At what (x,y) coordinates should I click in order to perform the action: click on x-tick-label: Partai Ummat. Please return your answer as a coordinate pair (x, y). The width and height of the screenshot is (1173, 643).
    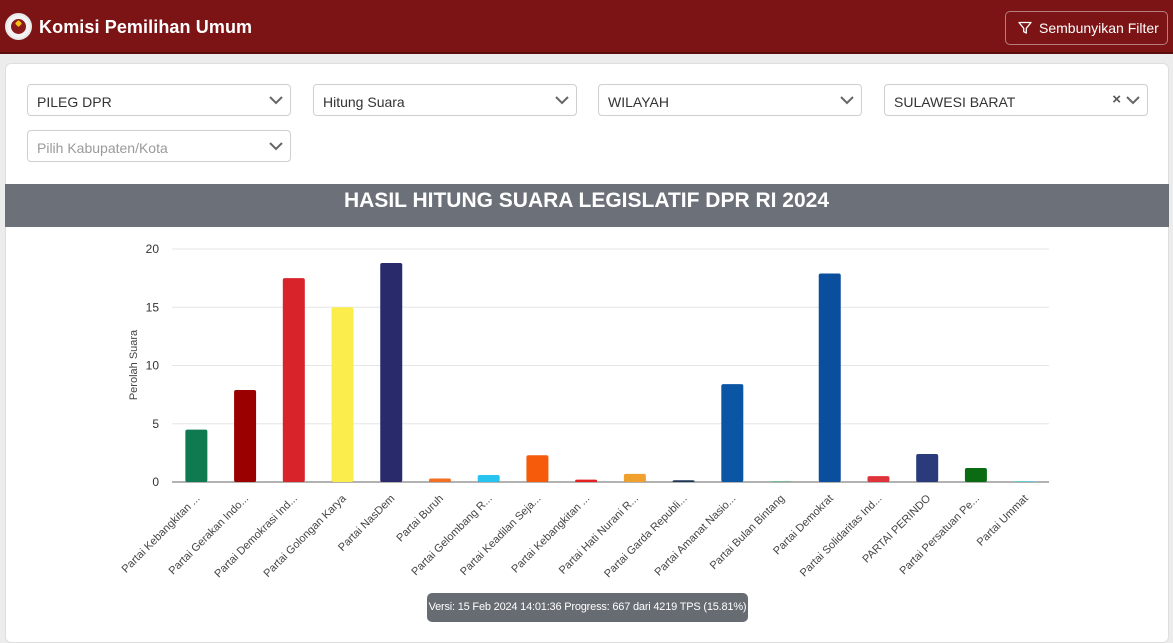
    Looking at the image, I should click on (1003, 521).